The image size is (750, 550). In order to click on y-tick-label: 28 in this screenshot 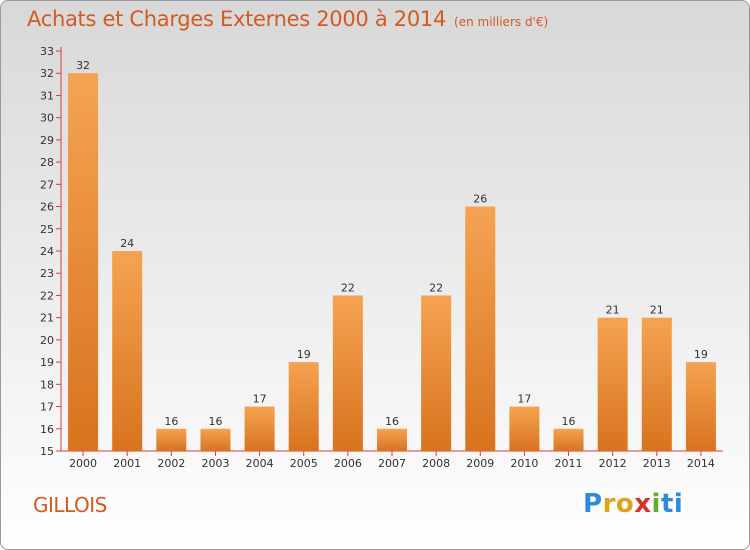, I will do `click(47, 162)`.